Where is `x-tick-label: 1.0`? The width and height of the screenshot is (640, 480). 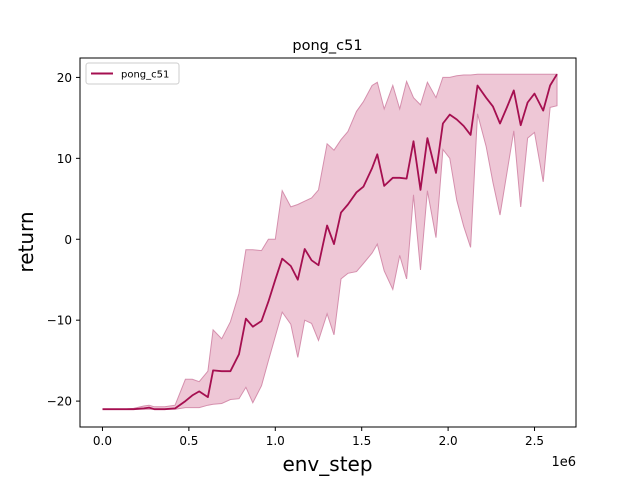 x-tick-label: 1.0 is located at coordinates (275, 441).